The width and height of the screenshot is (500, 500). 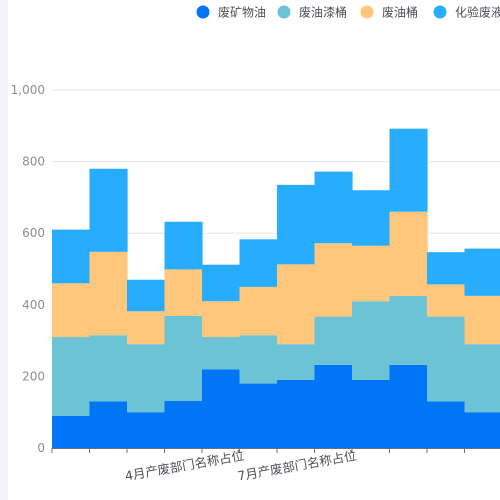 I want to click on y-tick-label: 800, so click(x=33, y=162).